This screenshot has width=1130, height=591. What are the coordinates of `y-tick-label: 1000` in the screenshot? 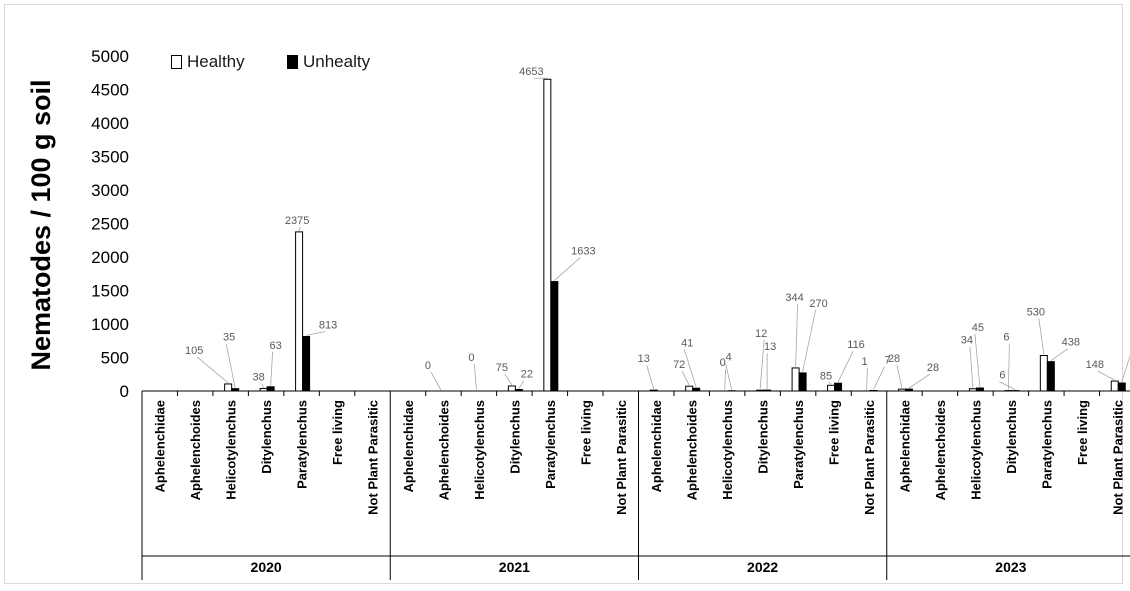 It's located at (110, 324).